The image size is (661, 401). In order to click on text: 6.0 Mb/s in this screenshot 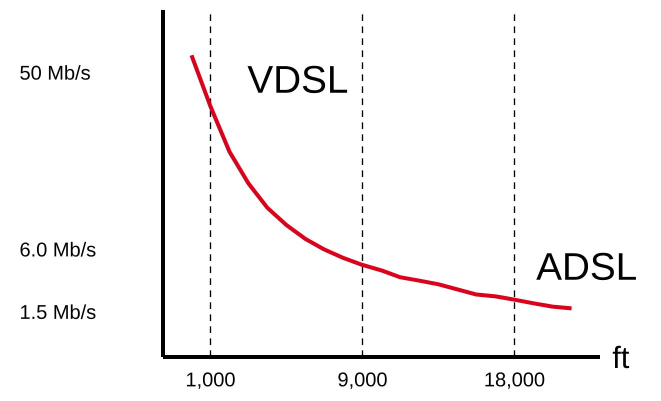, I will do `click(58, 249)`.